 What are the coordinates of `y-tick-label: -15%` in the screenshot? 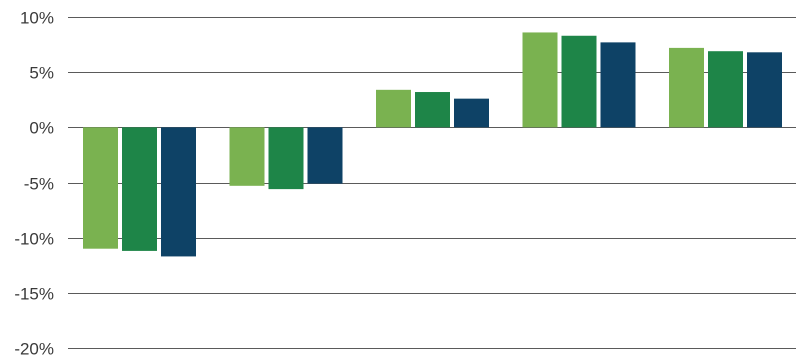 It's located at (34, 294).